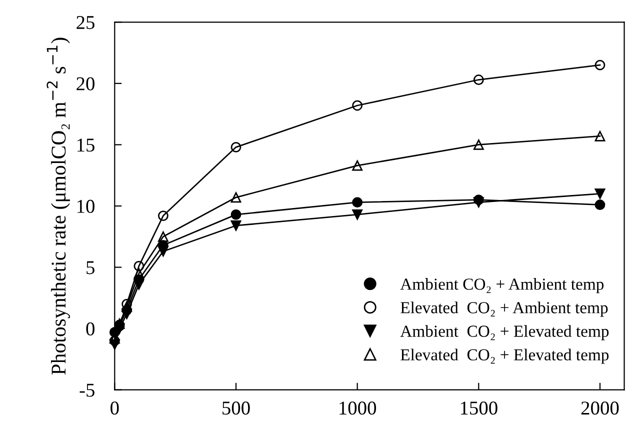 This screenshot has width=637, height=443. Describe the element at coordinates (85, 145) in the screenshot. I see `y-tick-label: 15` at that location.